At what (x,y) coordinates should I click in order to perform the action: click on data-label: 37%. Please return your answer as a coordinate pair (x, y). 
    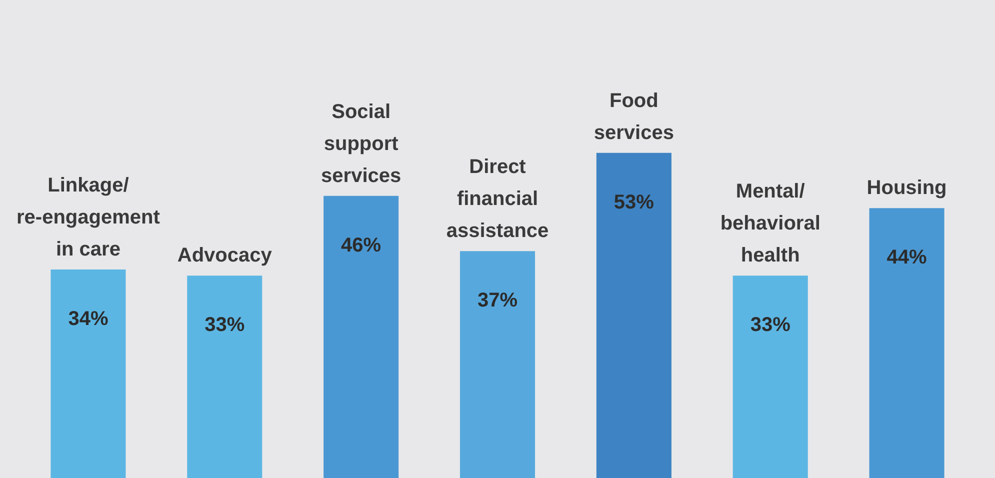
    Looking at the image, I should click on (497, 301).